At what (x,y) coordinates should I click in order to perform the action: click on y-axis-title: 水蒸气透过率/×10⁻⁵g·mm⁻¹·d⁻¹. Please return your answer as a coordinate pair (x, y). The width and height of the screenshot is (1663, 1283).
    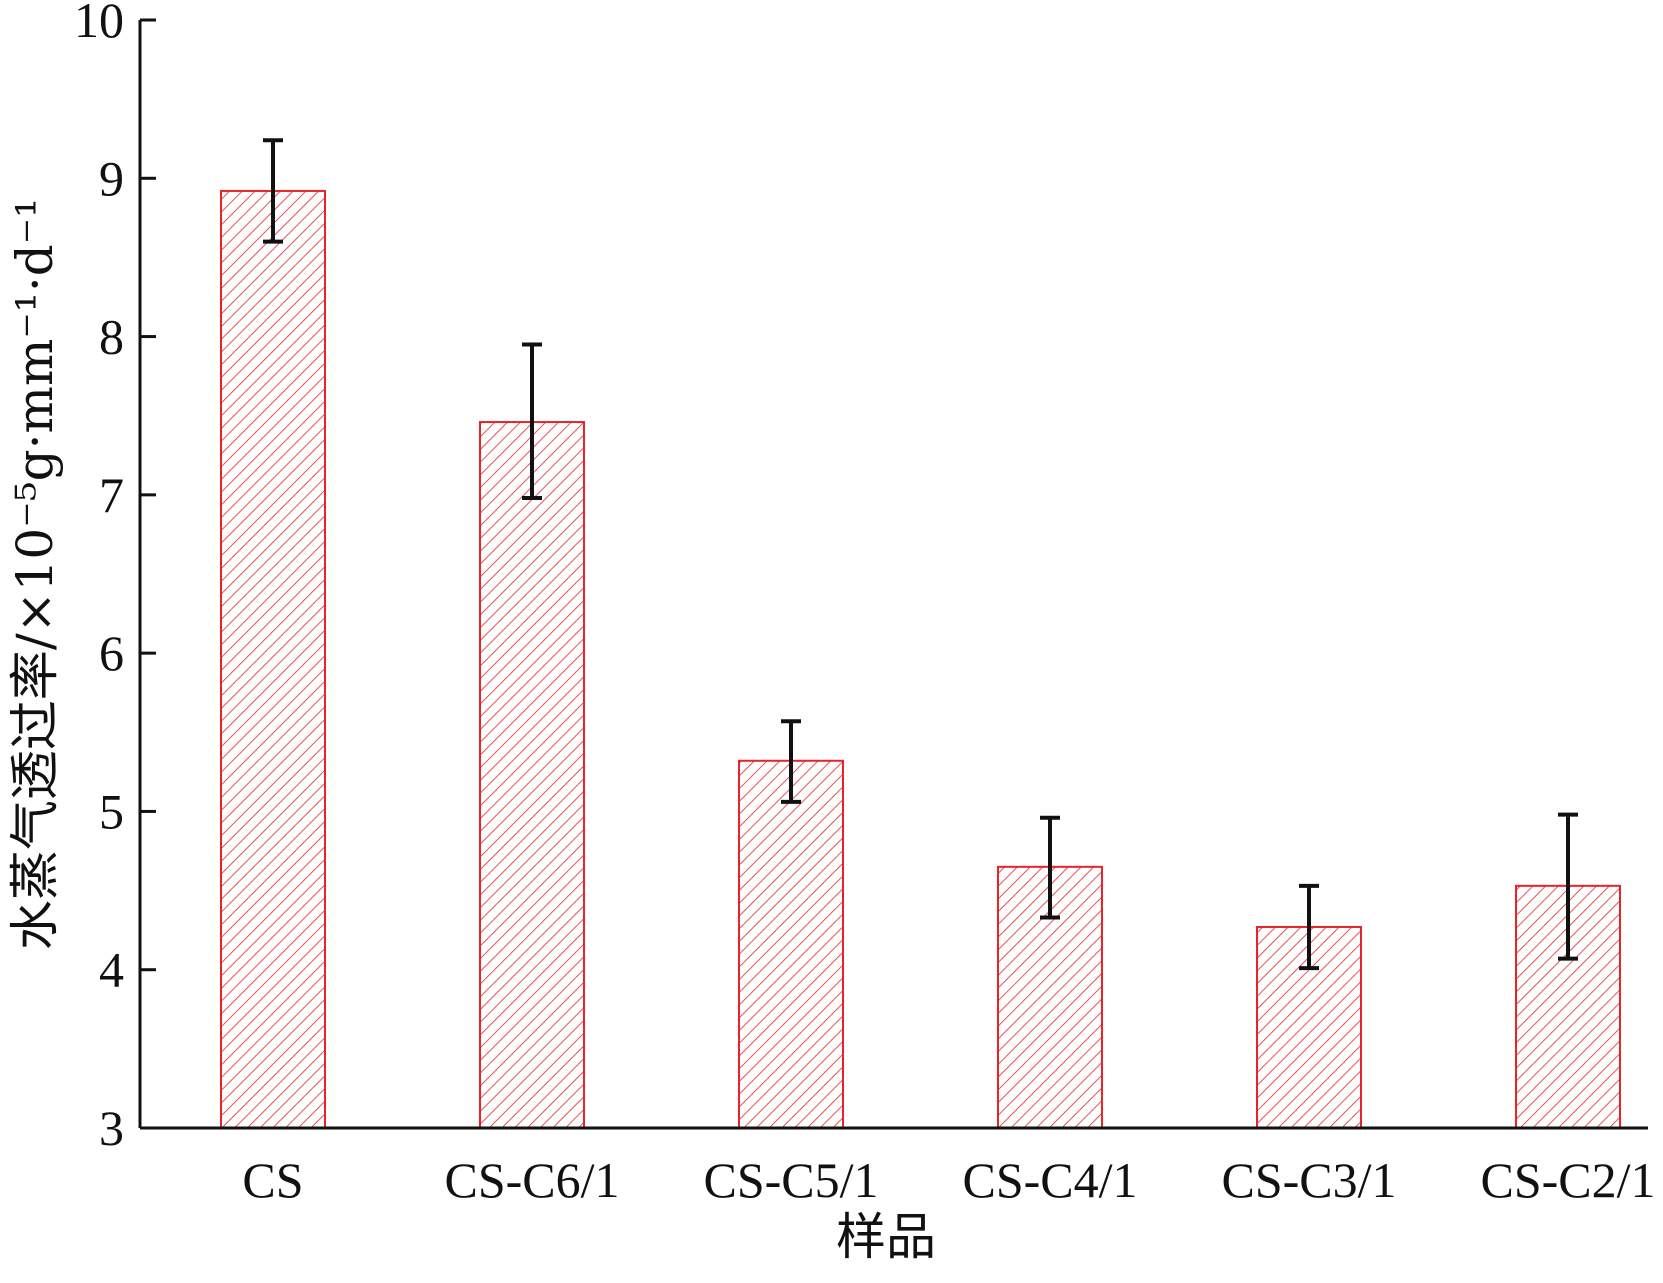
    Looking at the image, I should click on (35, 574).